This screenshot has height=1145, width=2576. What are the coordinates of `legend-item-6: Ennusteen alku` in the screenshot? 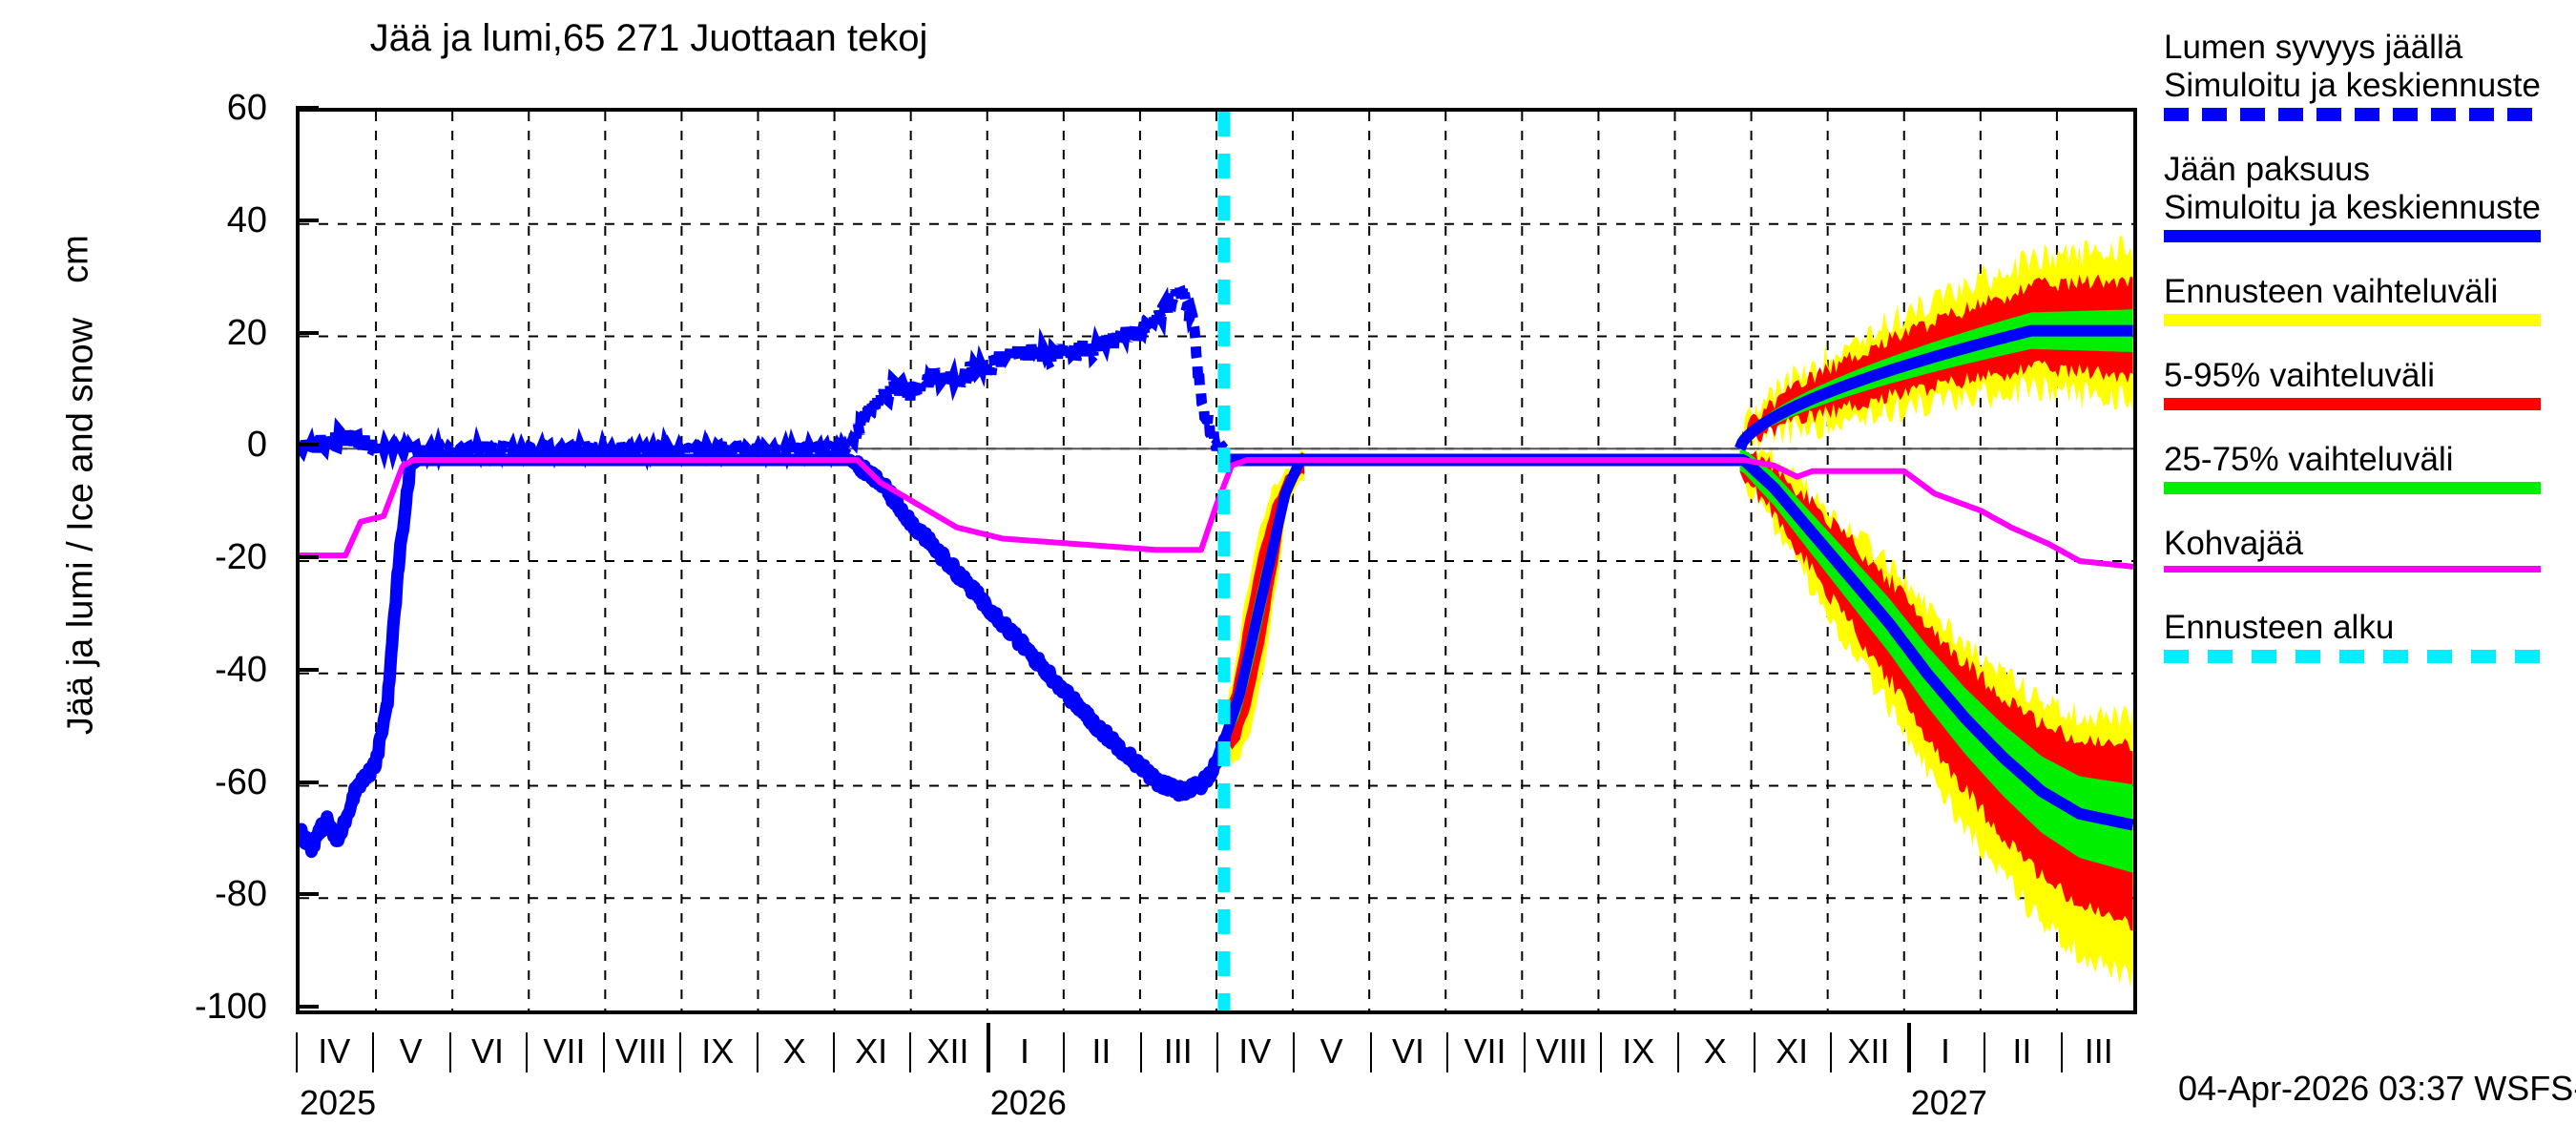 It's located at (2369, 636).